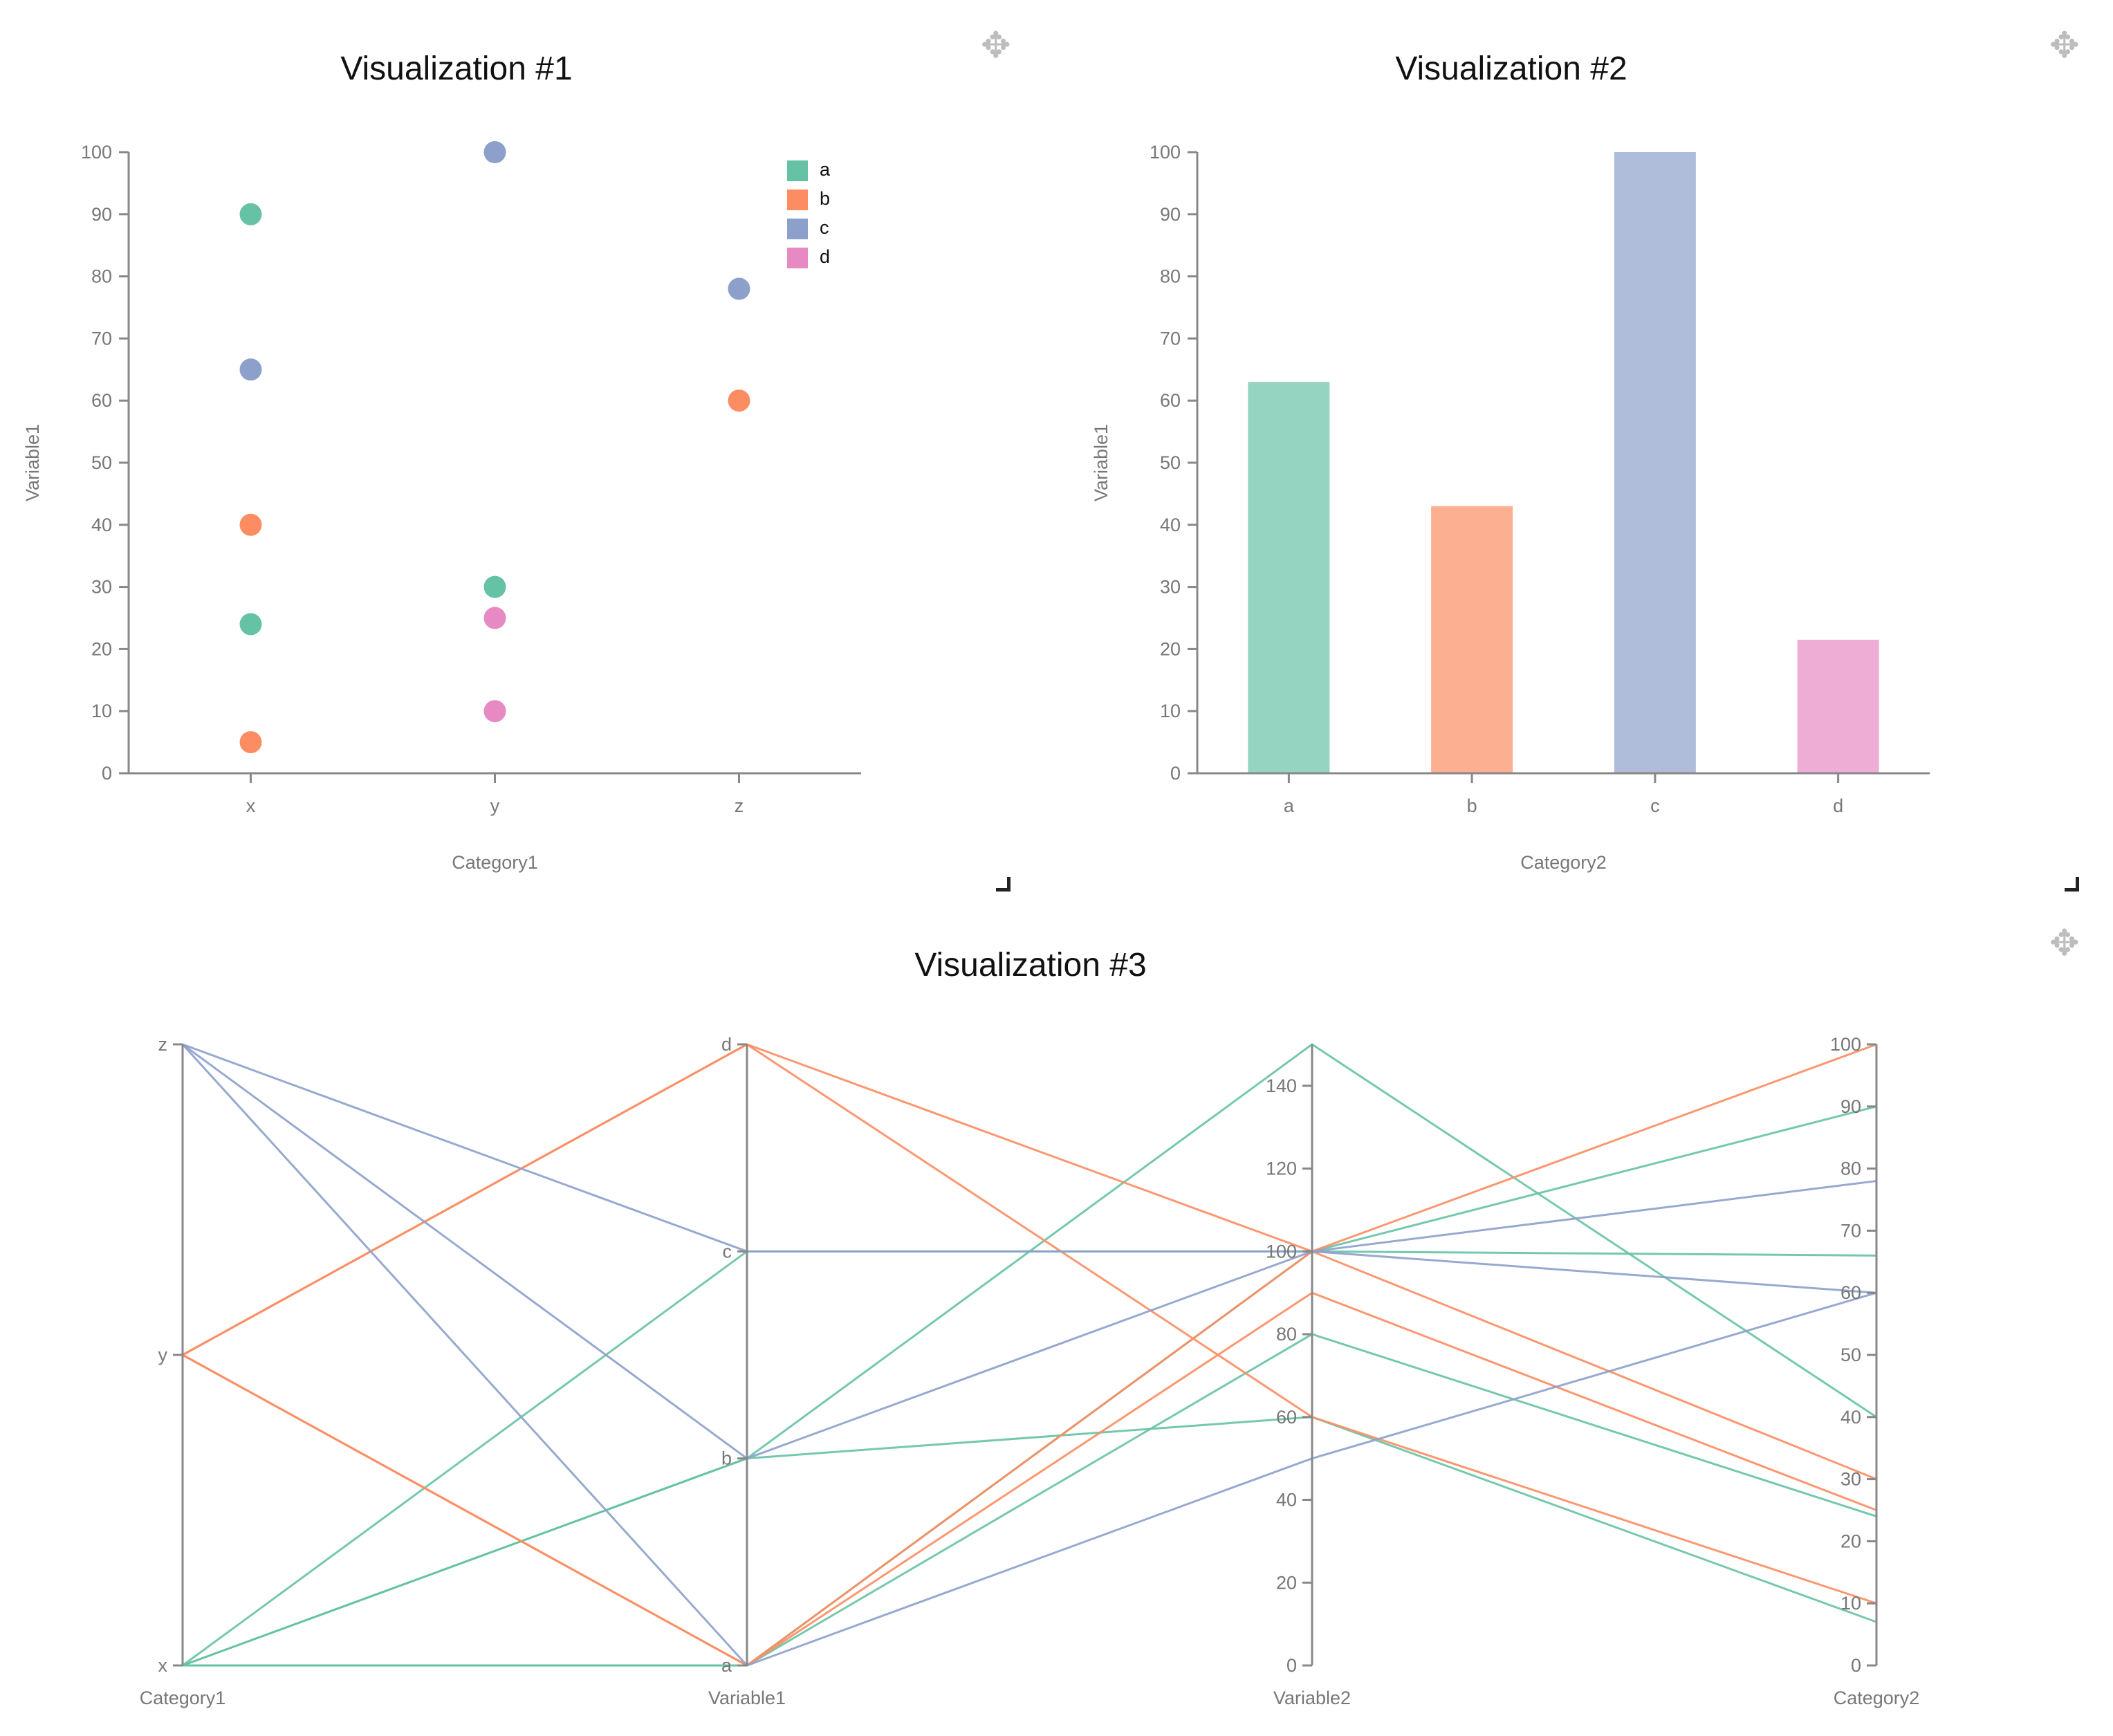  Describe the element at coordinates (101, 214) in the screenshot. I see `y-tick-label: 90` at that location.